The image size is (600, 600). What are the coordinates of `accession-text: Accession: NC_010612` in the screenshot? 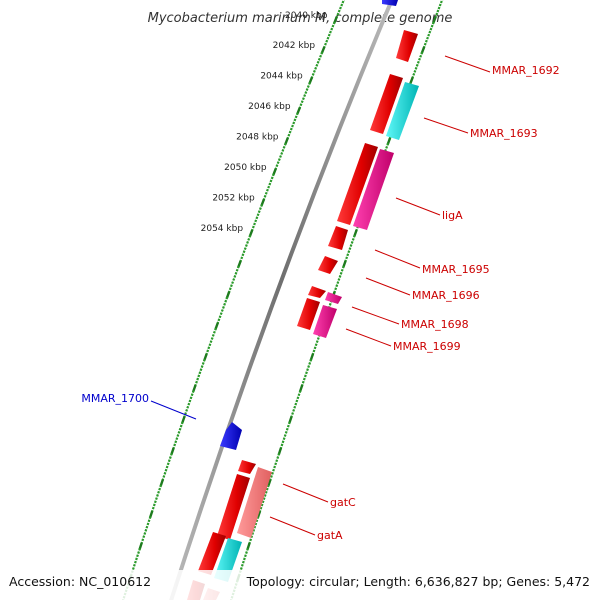 It's located at (80, 581).